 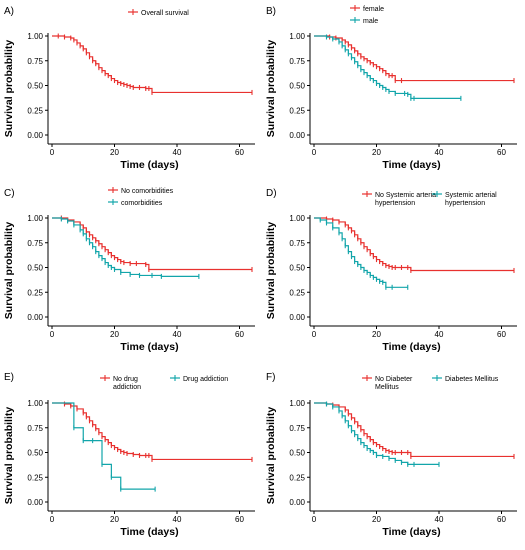 What do you see at coordinates (205, 379) in the screenshot?
I see `legend-label: Drug addiction` at bounding box center [205, 379].